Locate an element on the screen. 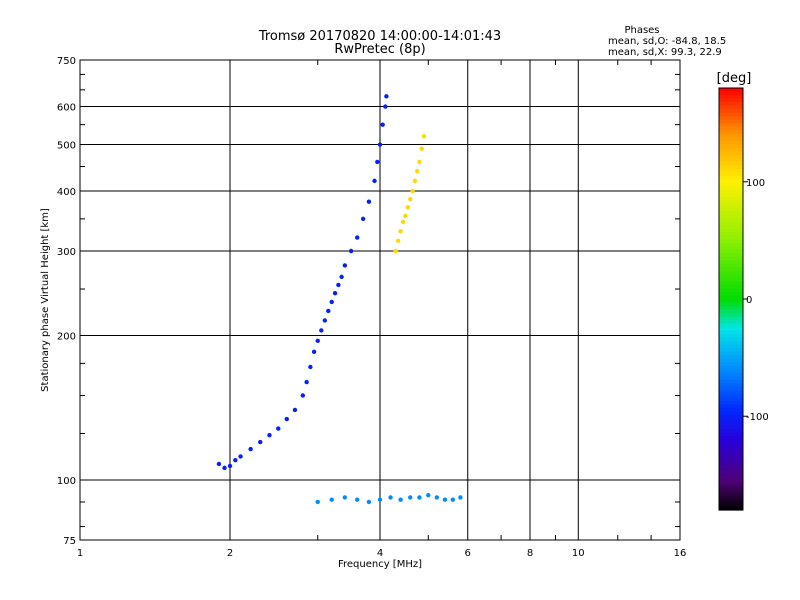 The width and height of the screenshot is (800, 600). chart-title: Tromsø 20170820 14:00:00-14:01:43 is located at coordinates (379, 36).